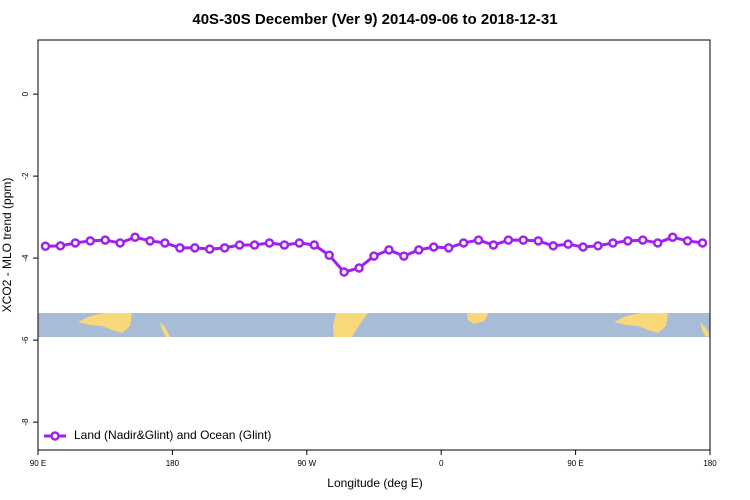 The width and height of the screenshot is (750, 500). Describe the element at coordinates (7, 245) in the screenshot. I see `y-axis-label: XCO2 - MLO trend (ppm)` at that location.